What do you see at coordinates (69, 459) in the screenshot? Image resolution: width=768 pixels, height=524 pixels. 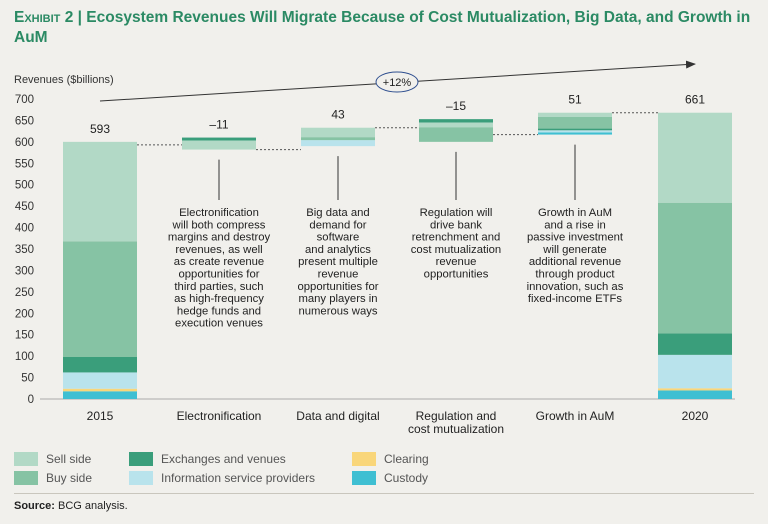 I see `legend-label: Sell side` at bounding box center [69, 459].